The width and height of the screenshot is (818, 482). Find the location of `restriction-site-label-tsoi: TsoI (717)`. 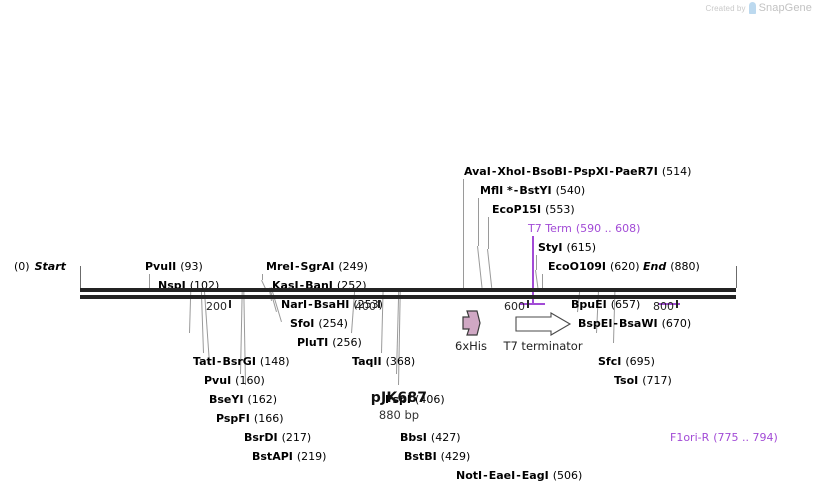

restriction-site-label-tsoi: TsoI (717) is located at coordinates (643, 380).